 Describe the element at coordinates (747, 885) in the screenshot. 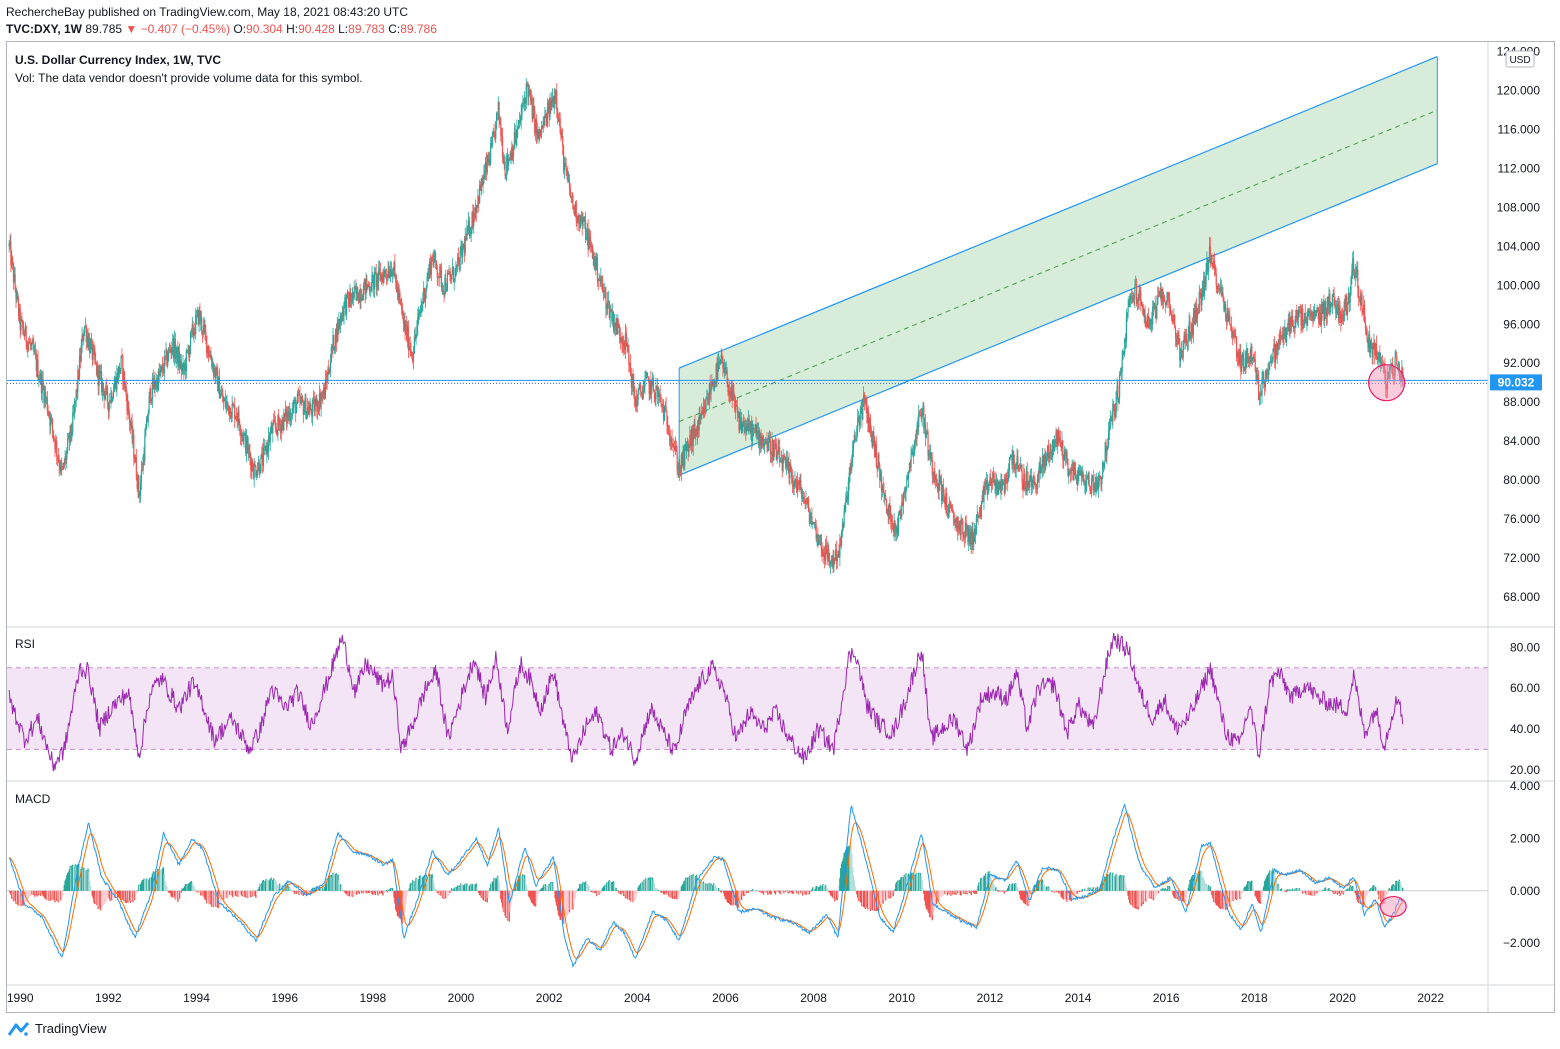

I see `macd-pane` at that location.